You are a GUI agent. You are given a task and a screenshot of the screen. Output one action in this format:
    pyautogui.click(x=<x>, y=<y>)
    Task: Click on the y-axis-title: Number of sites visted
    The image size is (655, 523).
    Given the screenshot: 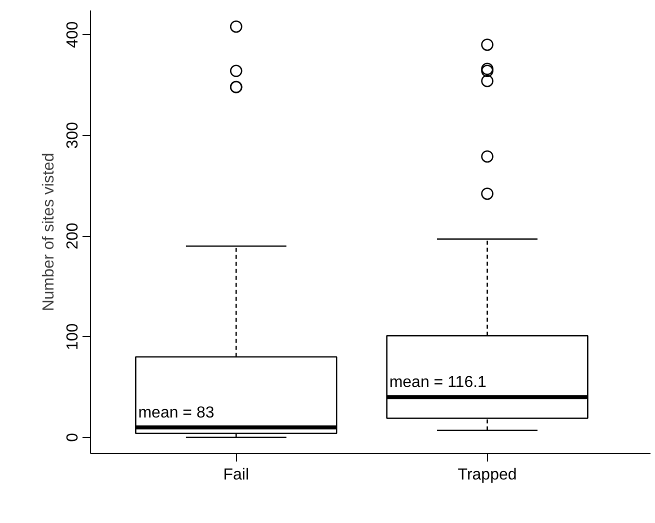 What is the action you would take?
    pyautogui.click(x=49, y=232)
    